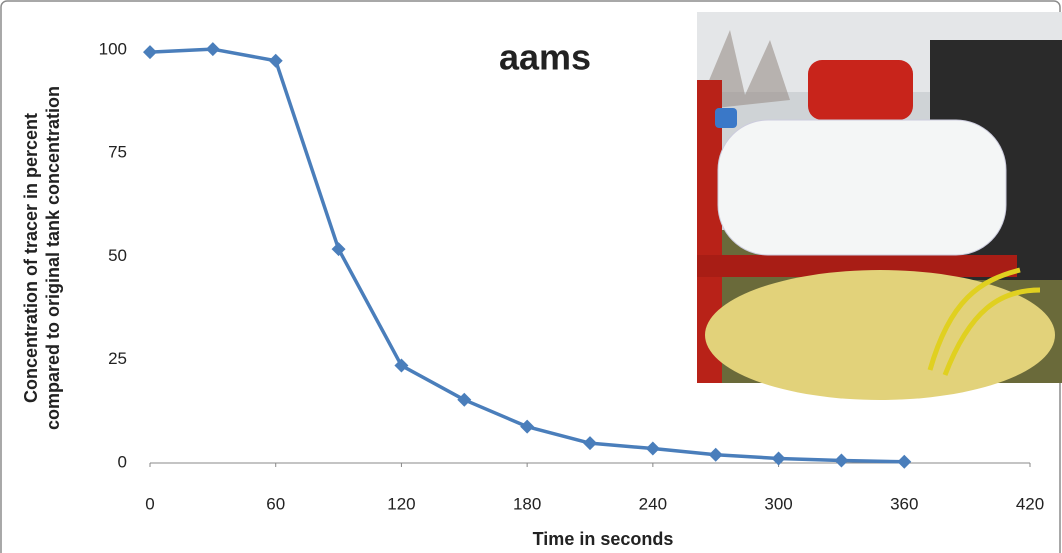 The width and height of the screenshot is (1062, 553). I want to click on y-tick-label: 25, so click(117, 358).